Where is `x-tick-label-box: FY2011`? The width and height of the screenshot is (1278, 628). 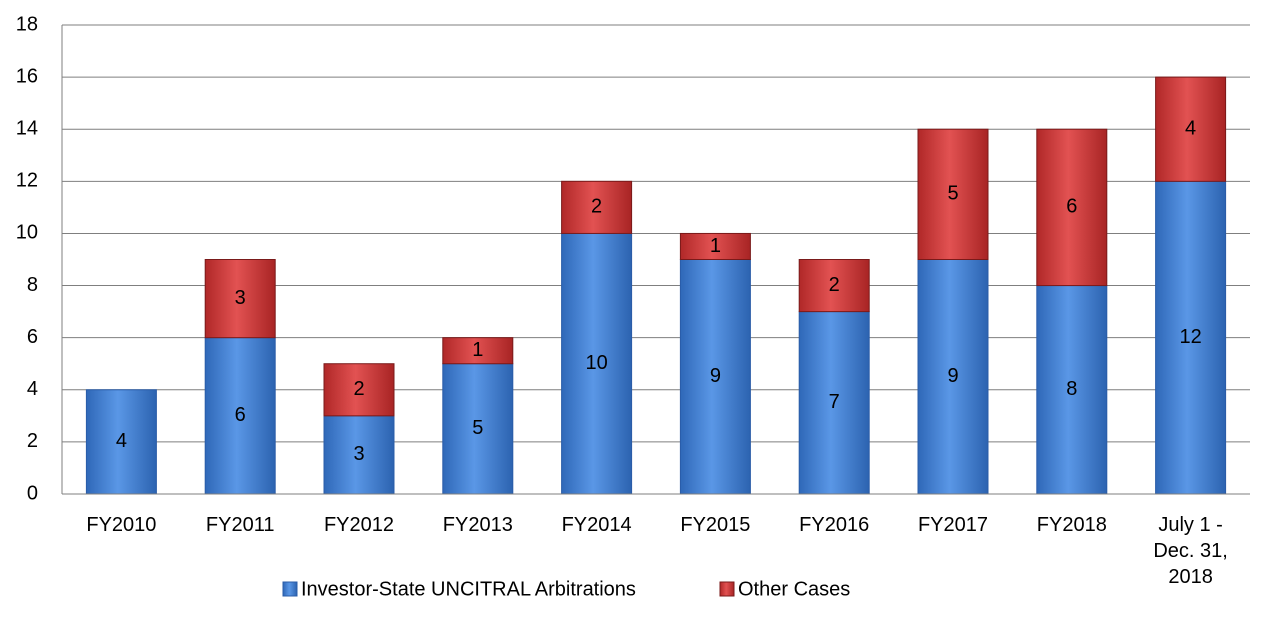
x-tick-label-box: FY2011 is located at coordinates (240, 525).